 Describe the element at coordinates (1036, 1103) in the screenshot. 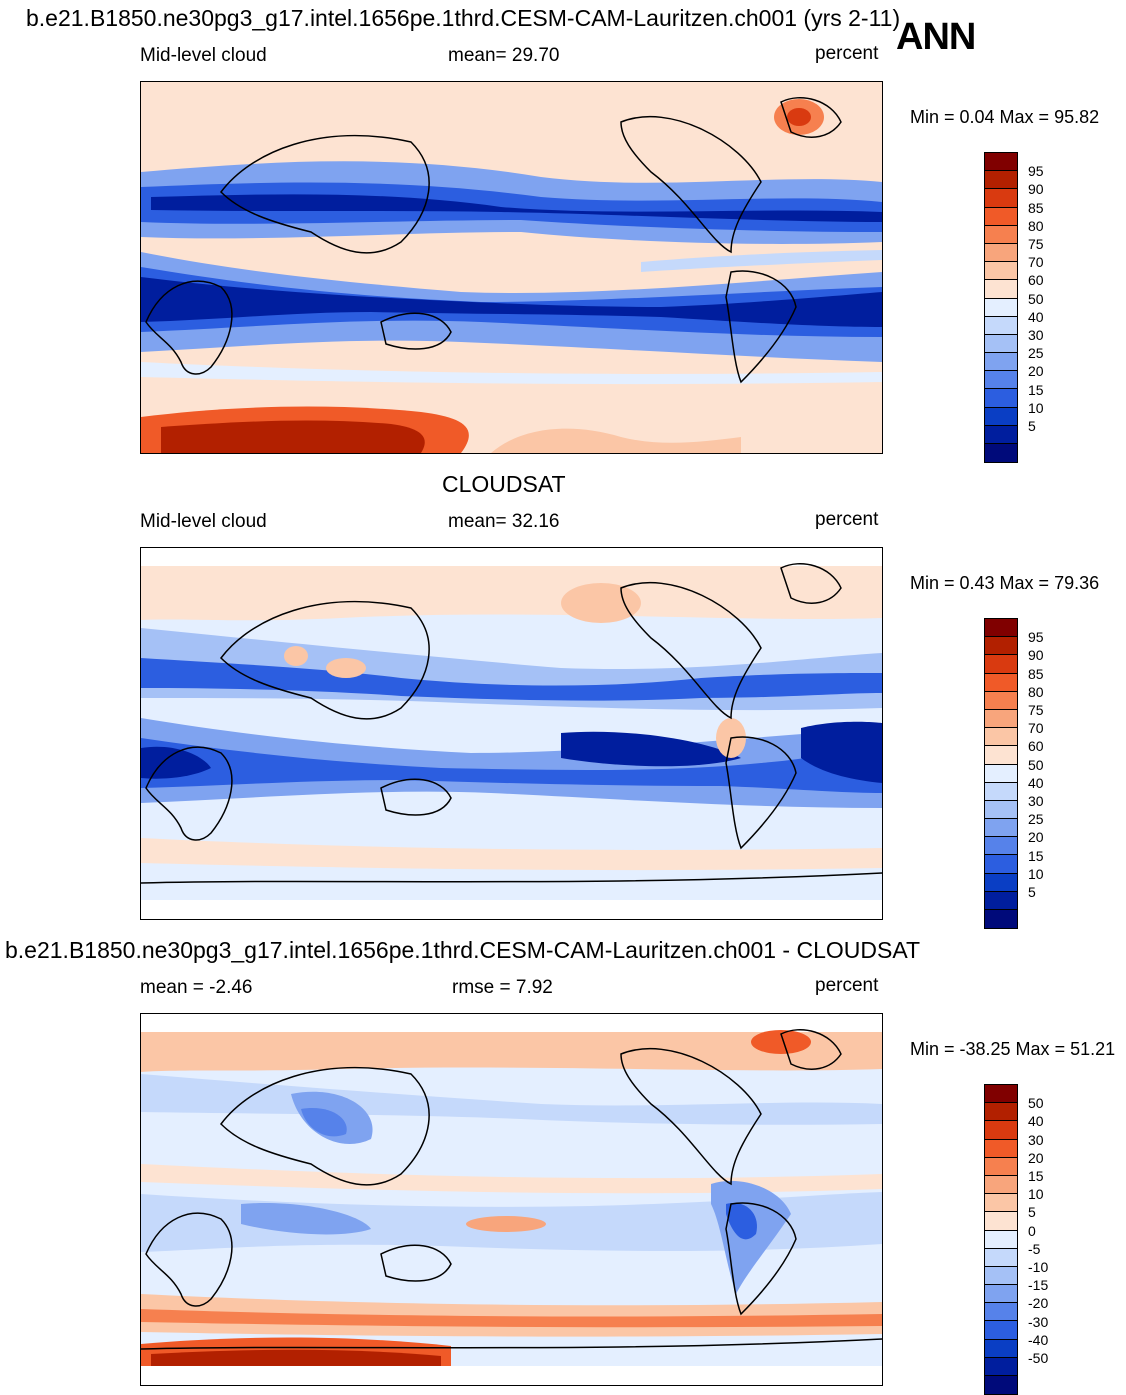

I see `panel3-colorbar-tick-label: 50` at that location.